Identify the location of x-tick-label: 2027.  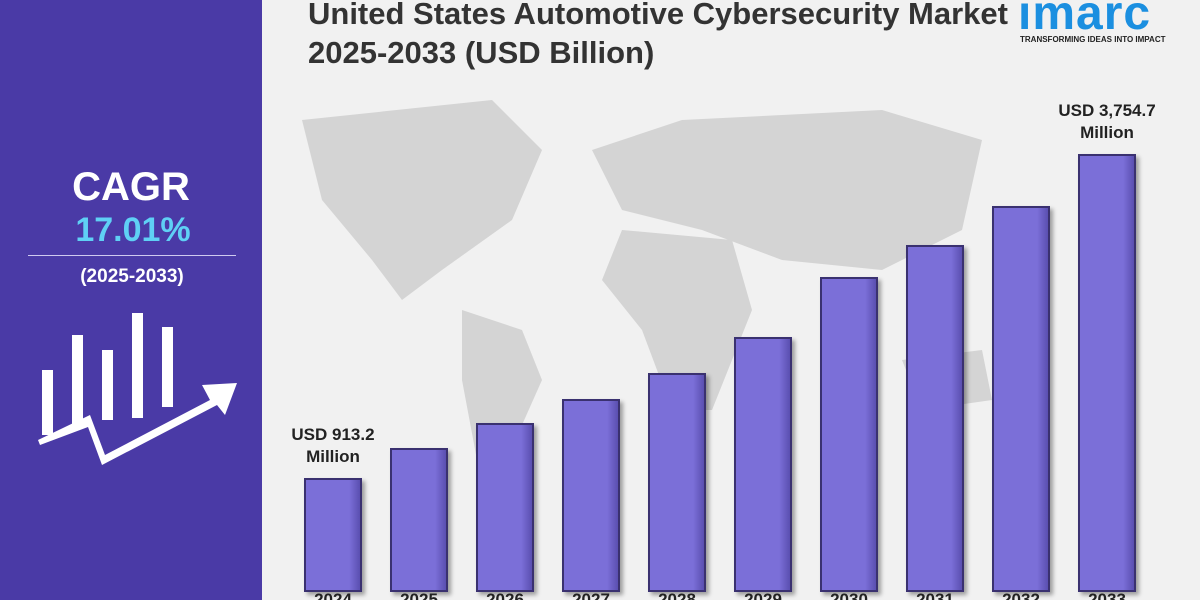
(591, 595).